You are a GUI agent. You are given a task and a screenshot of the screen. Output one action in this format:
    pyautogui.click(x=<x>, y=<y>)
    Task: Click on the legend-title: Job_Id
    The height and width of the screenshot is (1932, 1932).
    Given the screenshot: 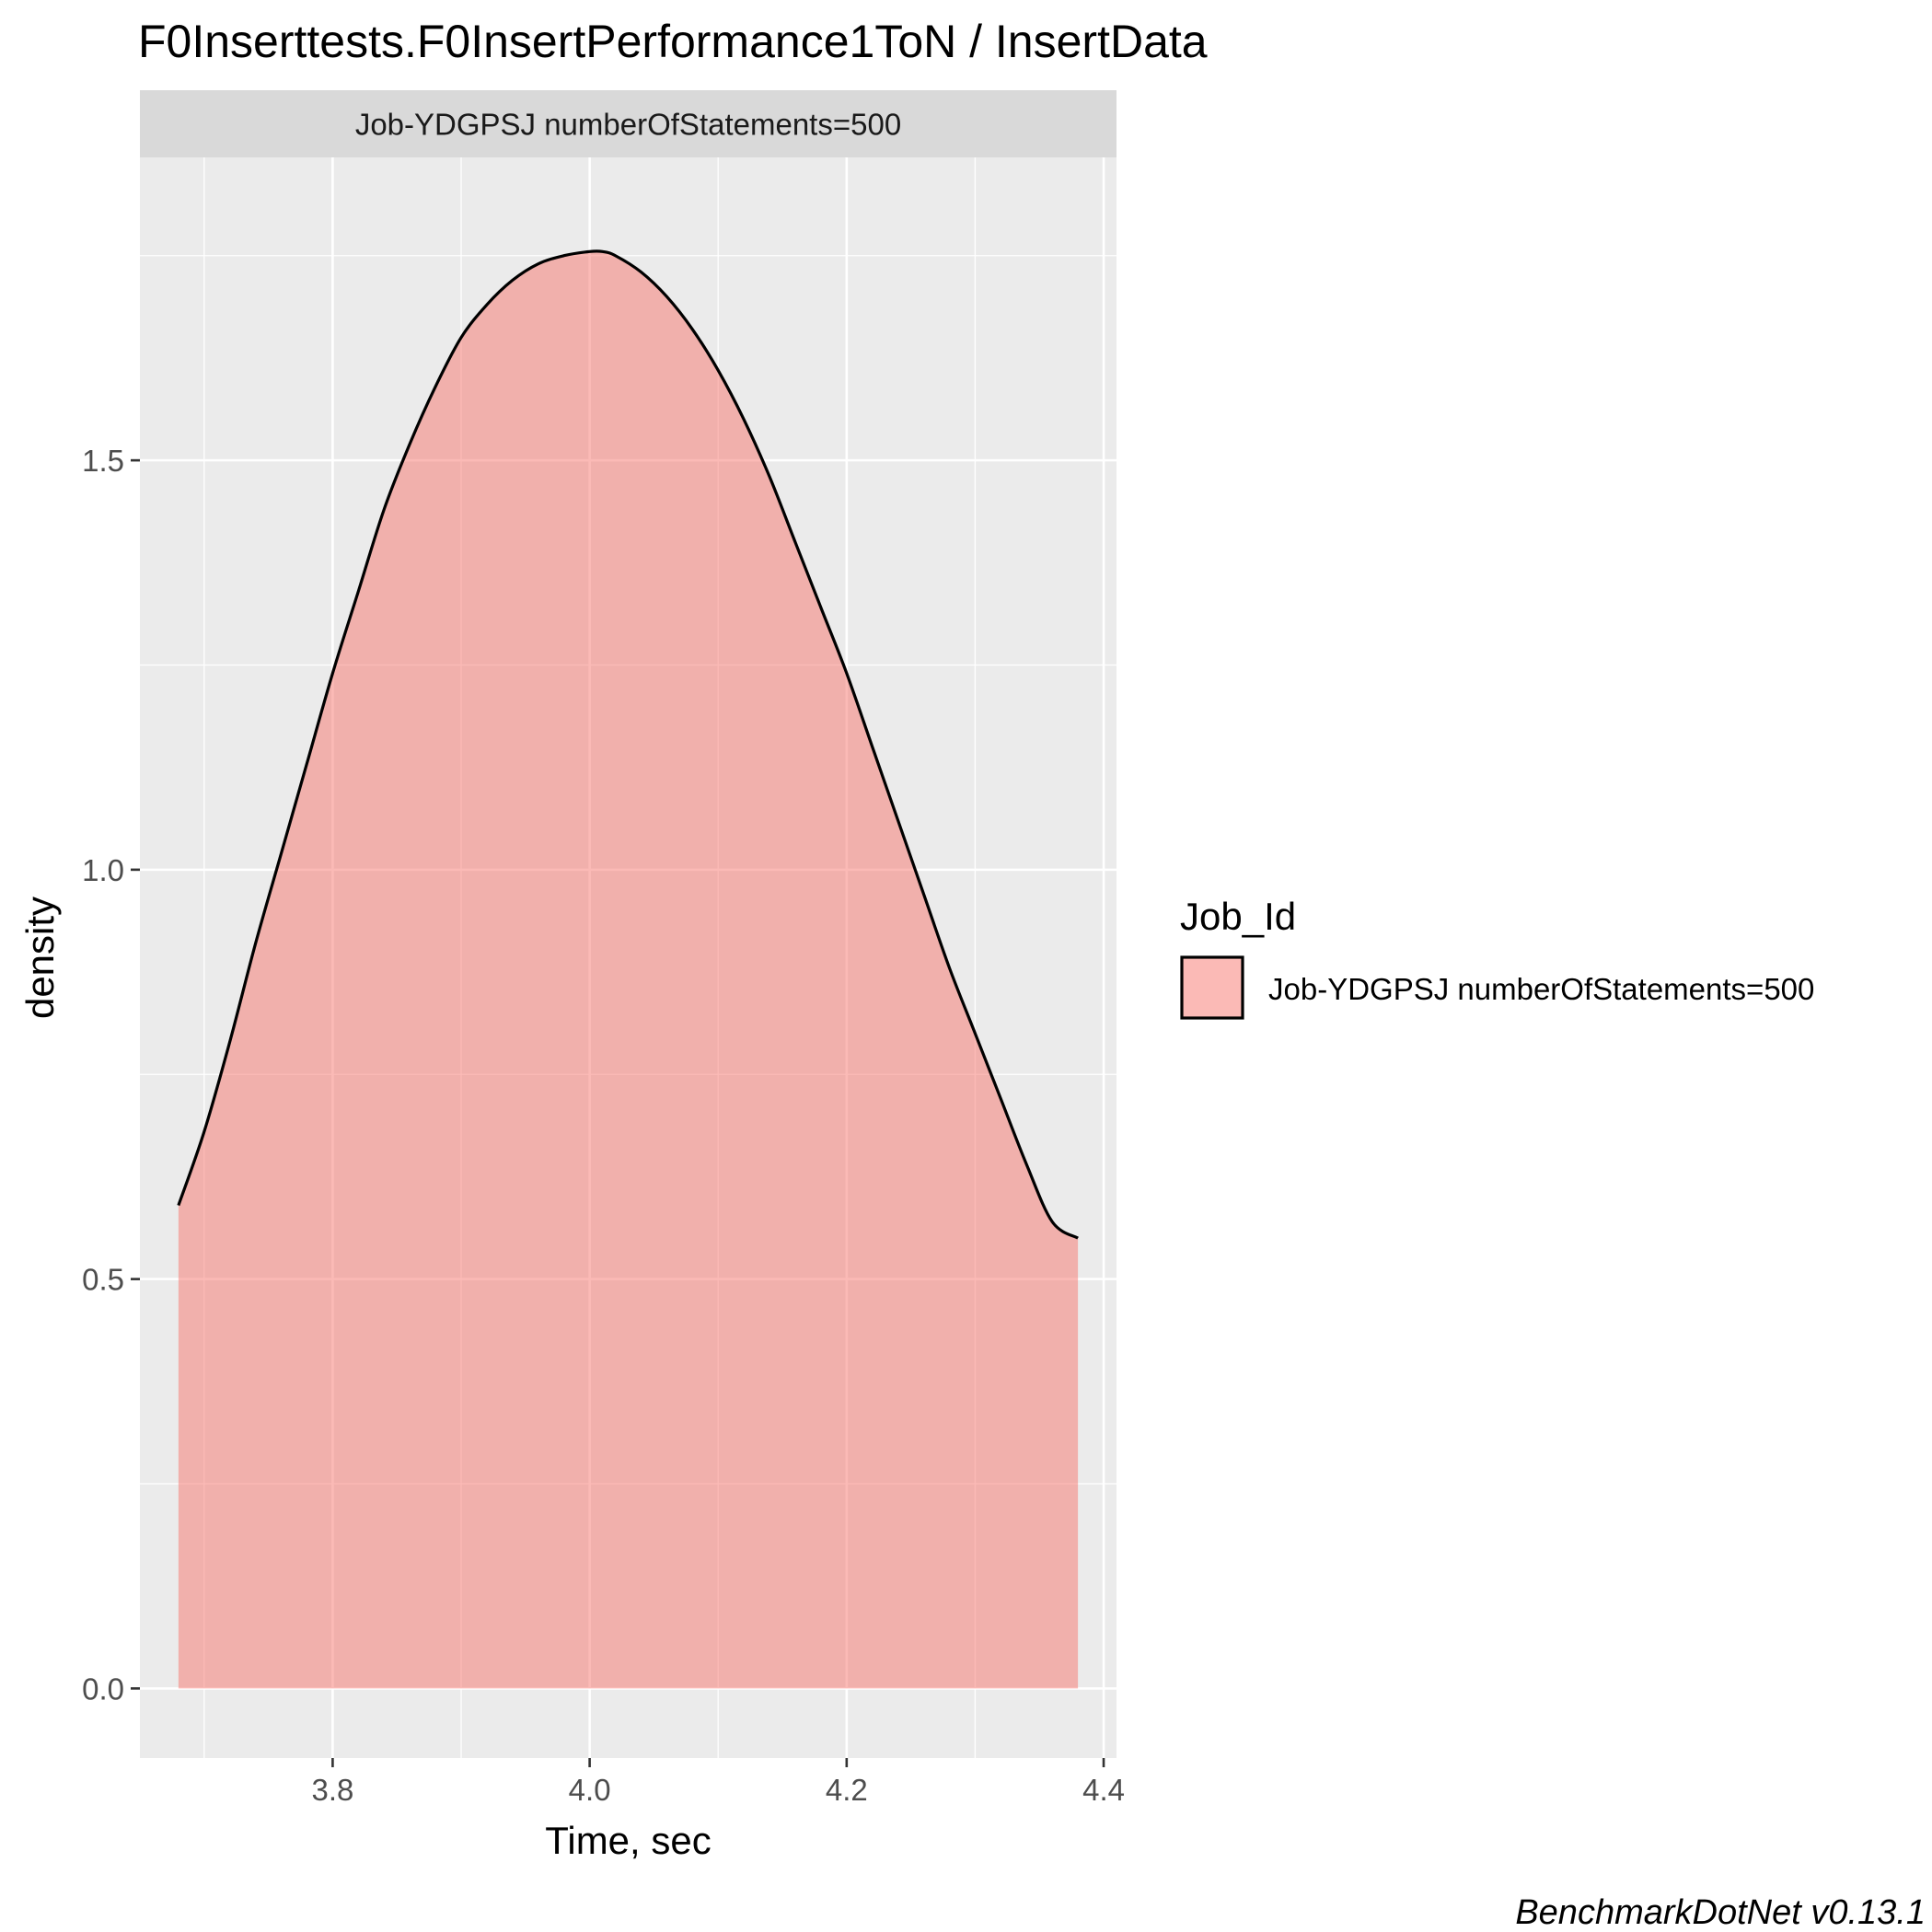 What is the action you would take?
    pyautogui.click(x=1238, y=917)
    